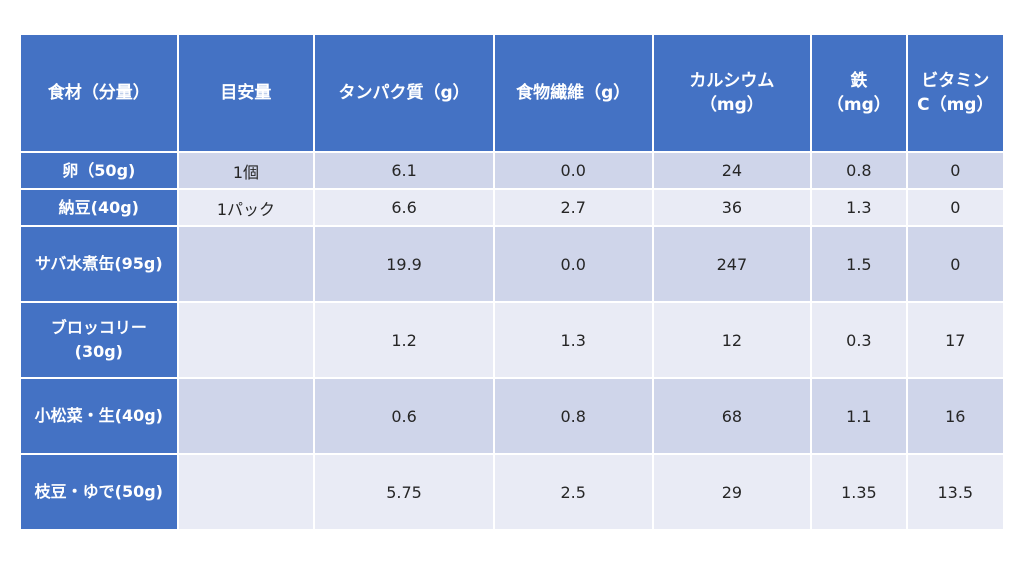 The height and width of the screenshot is (576, 1024). I want to click on row-food-cell: 卵（50g), so click(99, 170).